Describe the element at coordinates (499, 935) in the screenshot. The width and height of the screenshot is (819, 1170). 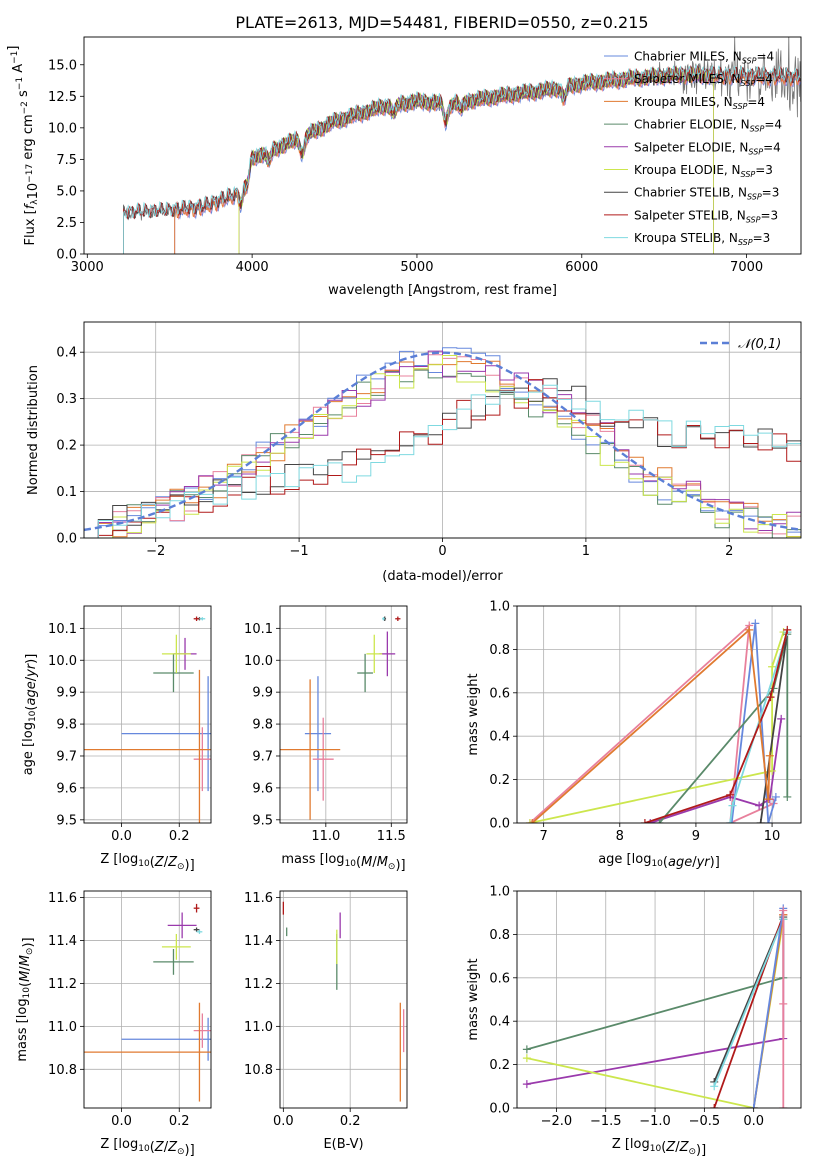
I see `y-tick-label: 0.8` at that location.